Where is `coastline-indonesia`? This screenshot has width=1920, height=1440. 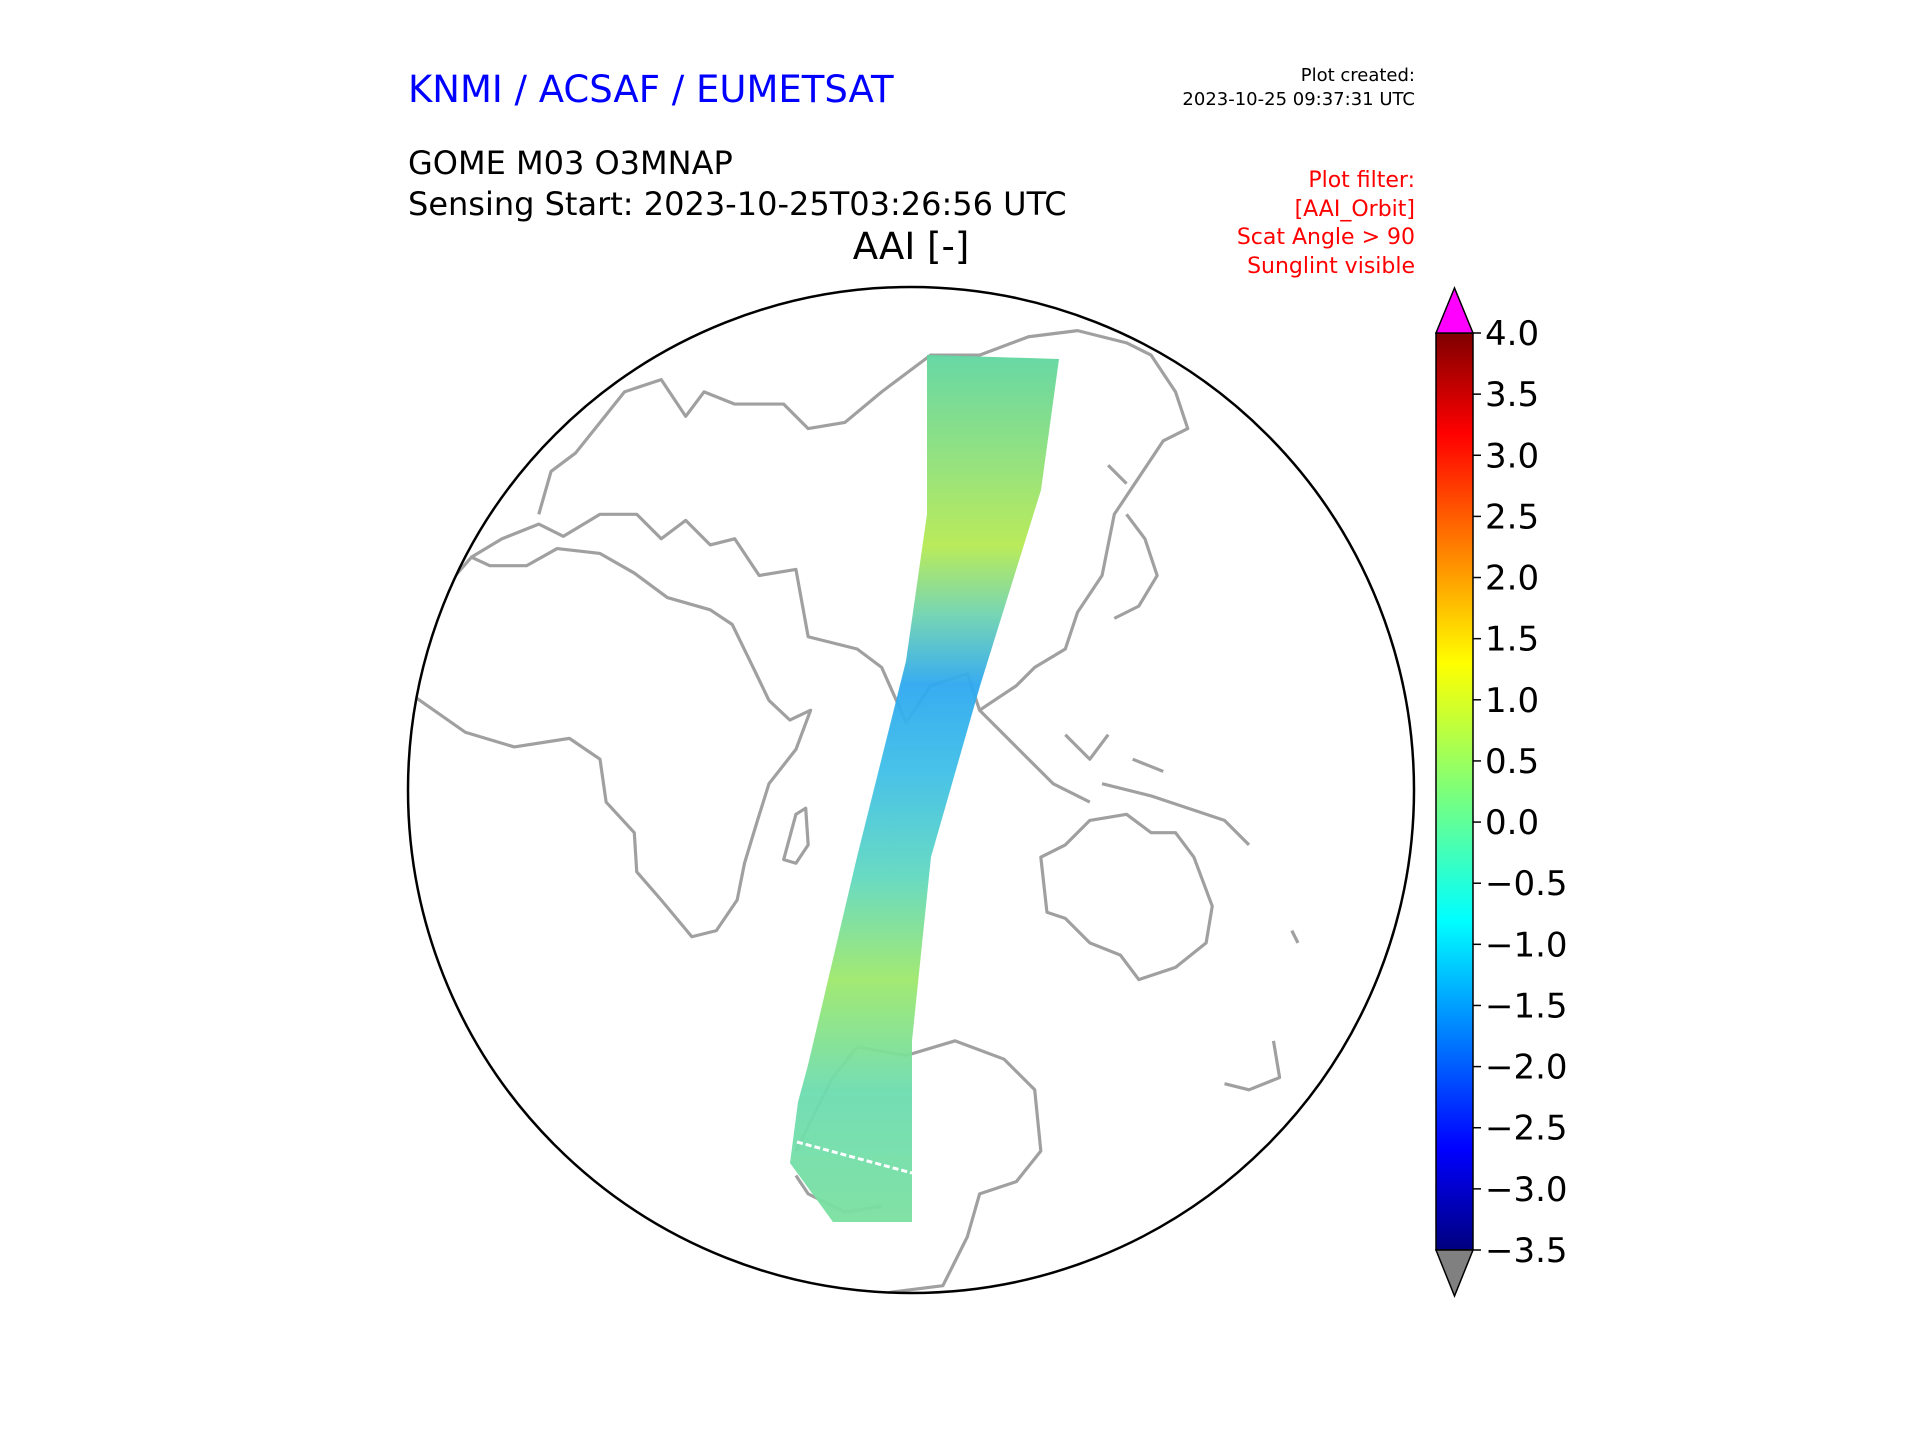 coastline-indonesia is located at coordinates (1114, 778).